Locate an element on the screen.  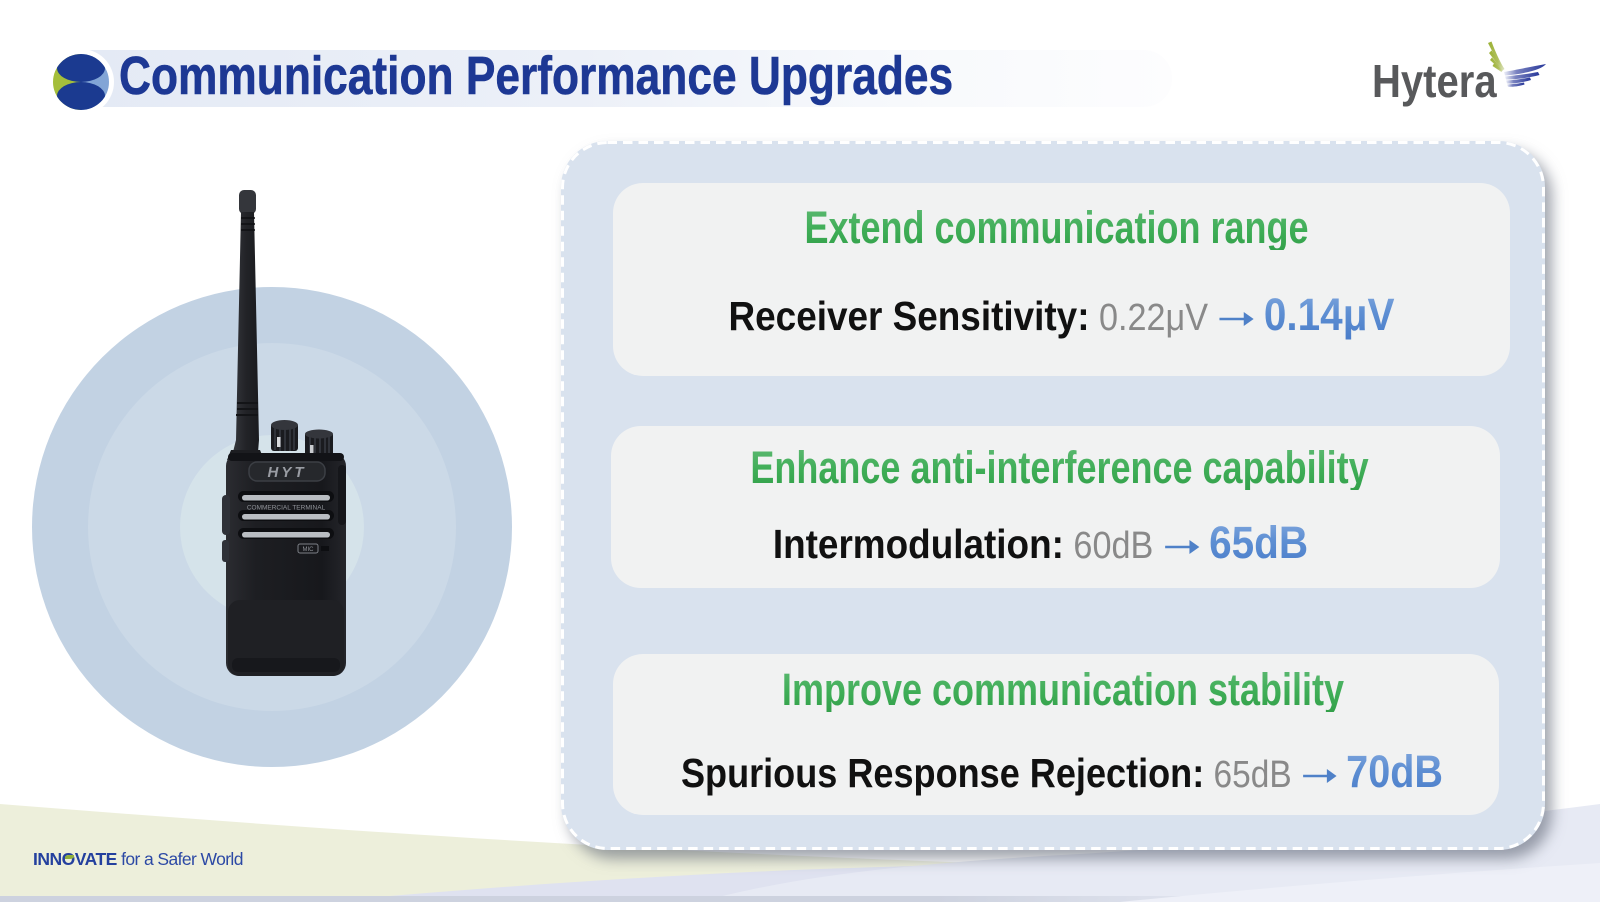
svg-text: COMMERCIAL TERMINAL is located at coordinates (286, 508).